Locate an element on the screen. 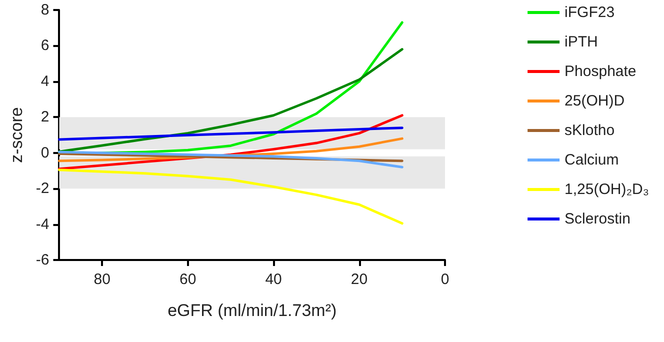 The image size is (664, 342). x-tick-label: 80 is located at coordinates (102, 279).